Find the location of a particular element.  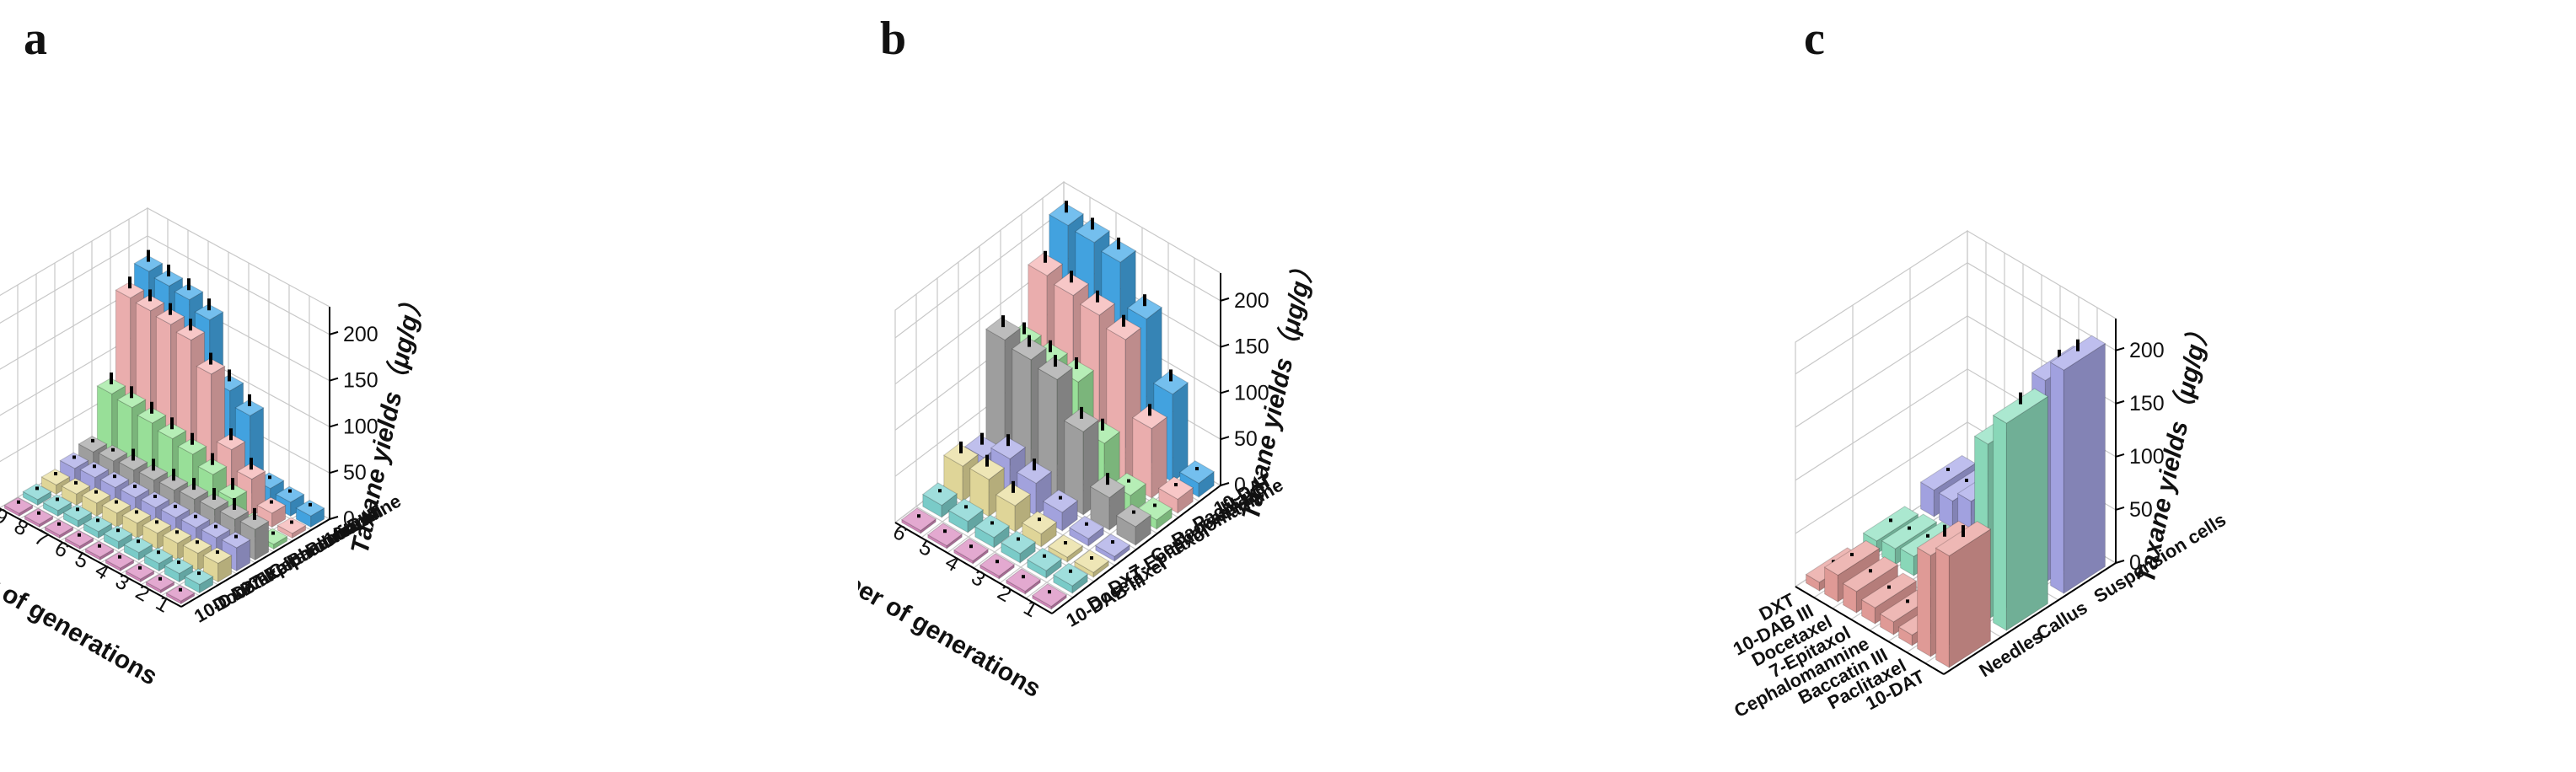

x-category-label: 2 is located at coordinates (142, 593).